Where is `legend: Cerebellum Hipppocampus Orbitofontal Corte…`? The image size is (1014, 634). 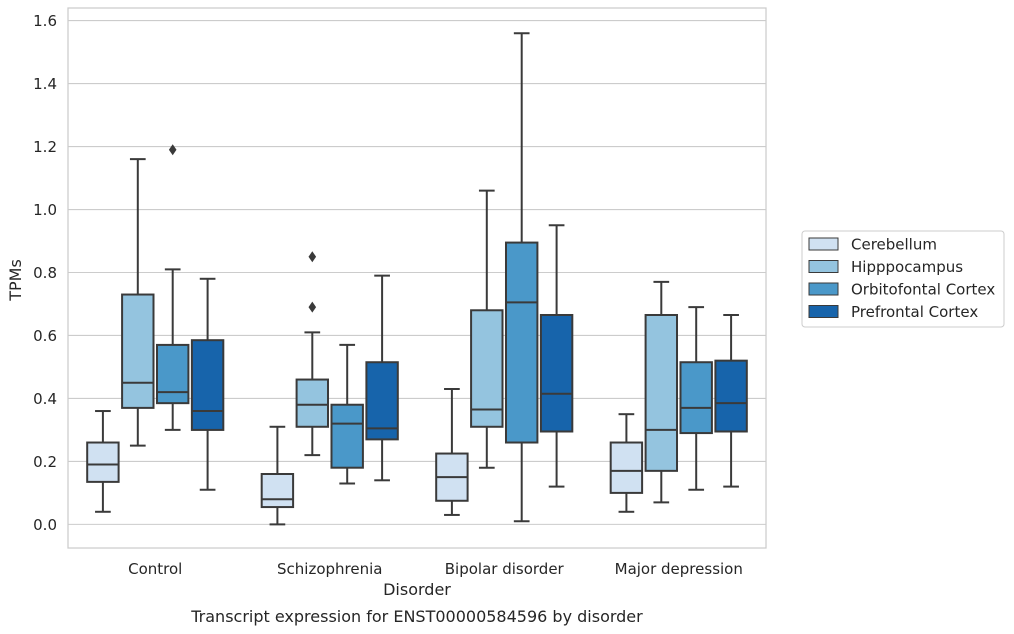 legend: Cerebellum Hipppocampus Orbitofontal Corte… is located at coordinates (903, 279).